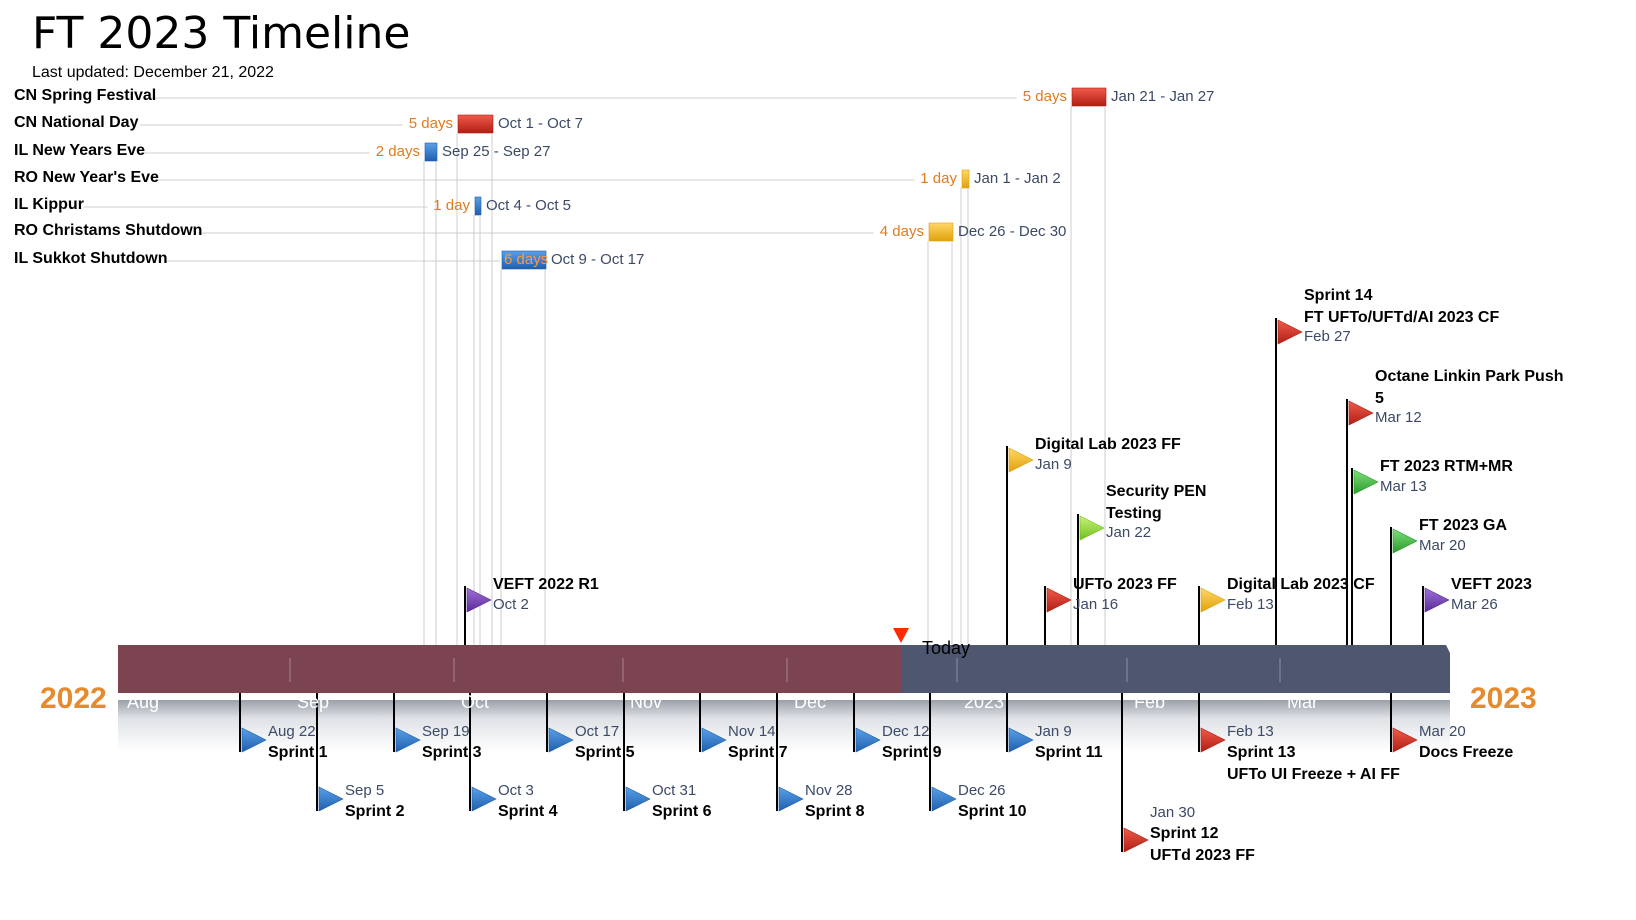 This screenshot has width=1636, height=920. Describe the element at coordinates (784, 726) in the screenshot. I see `timeline-shadow` at that location.